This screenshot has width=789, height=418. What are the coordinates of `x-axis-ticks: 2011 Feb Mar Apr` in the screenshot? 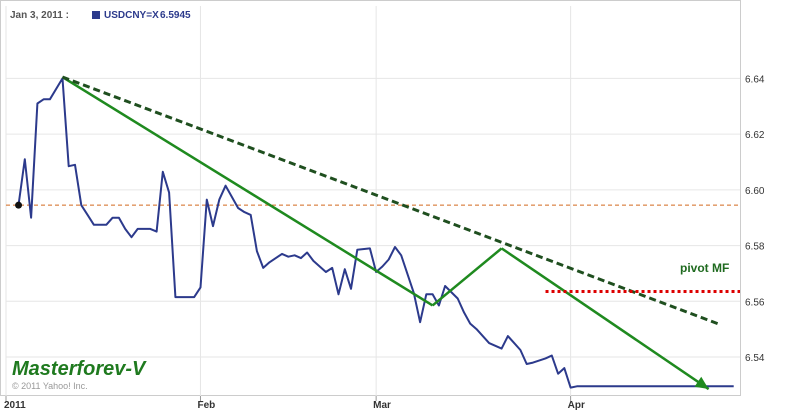 It's located at (294, 403).